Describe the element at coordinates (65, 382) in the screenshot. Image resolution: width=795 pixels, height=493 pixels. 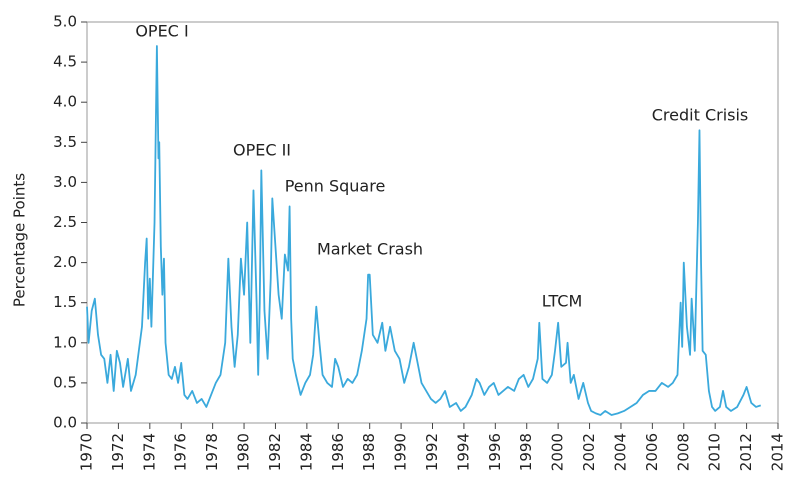
I see `y-tick-label: 0.5` at that location.